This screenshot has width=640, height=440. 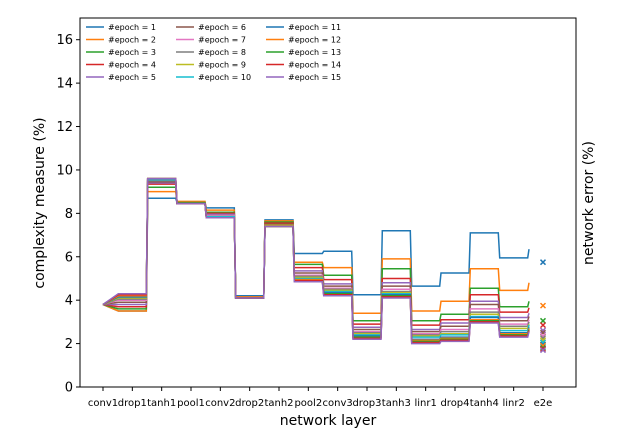 I want to click on x-tick-label: conv1, so click(x=103, y=403).